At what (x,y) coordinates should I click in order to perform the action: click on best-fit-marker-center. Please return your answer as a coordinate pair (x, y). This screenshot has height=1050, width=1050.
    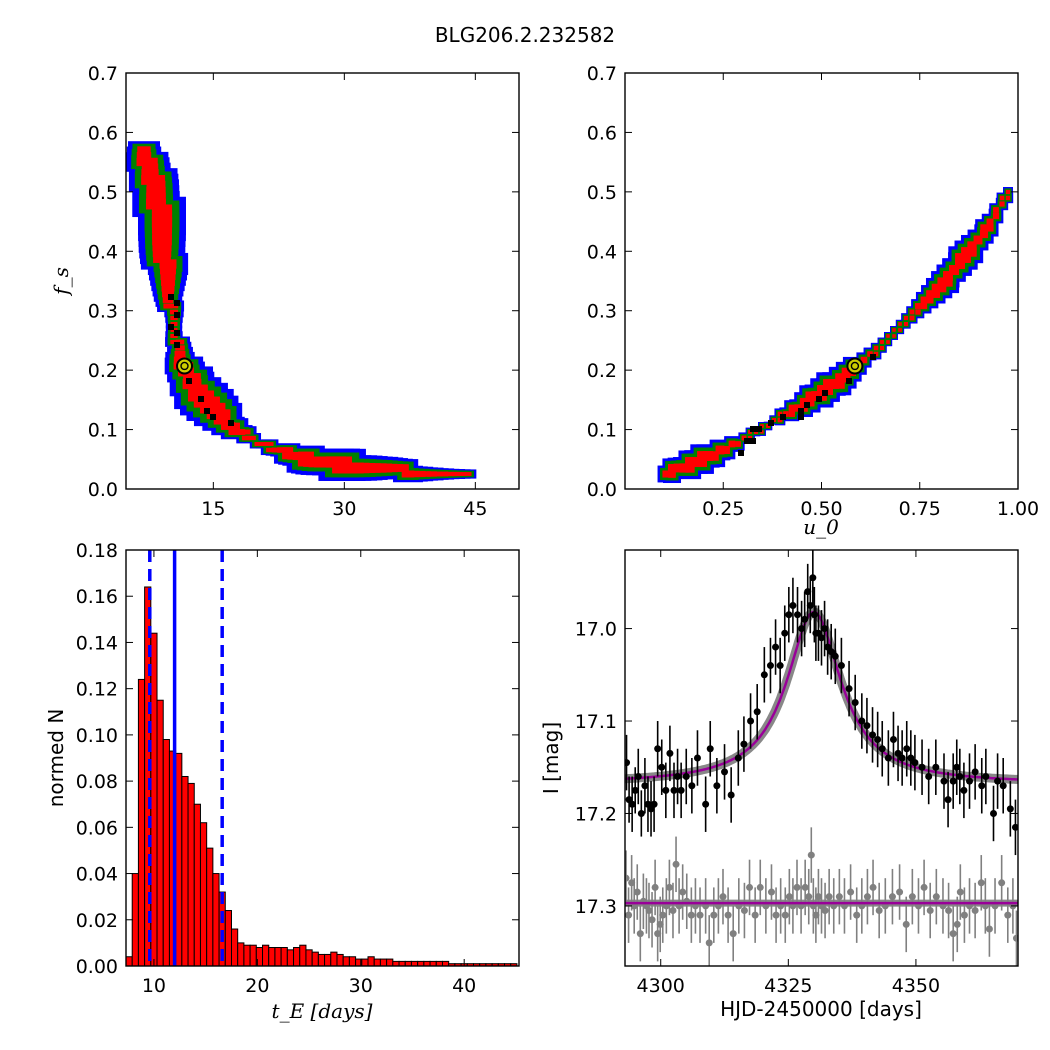
    Looking at the image, I should click on (855, 366).